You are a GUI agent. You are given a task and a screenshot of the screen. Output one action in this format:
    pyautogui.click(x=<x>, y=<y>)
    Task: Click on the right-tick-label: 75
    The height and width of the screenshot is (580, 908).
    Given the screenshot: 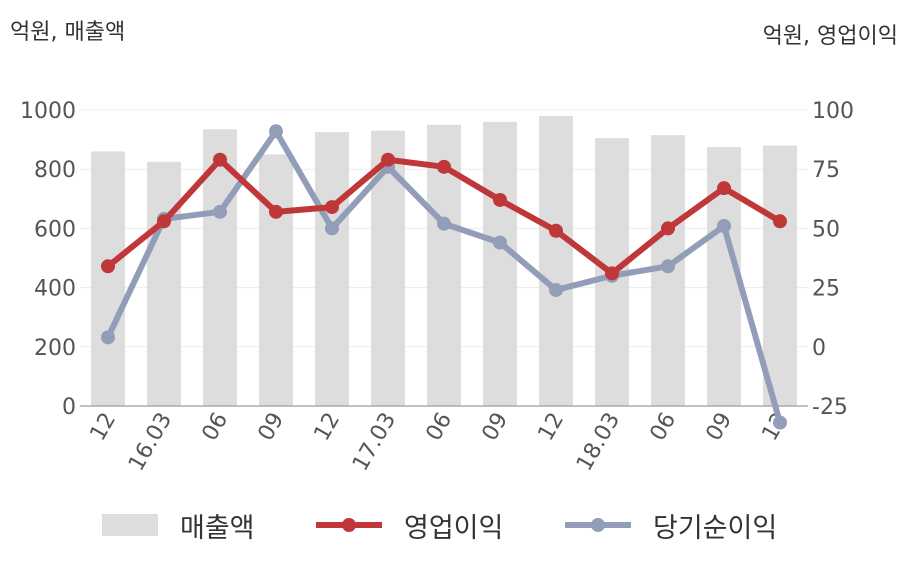 What is the action you would take?
    pyautogui.click(x=826, y=170)
    